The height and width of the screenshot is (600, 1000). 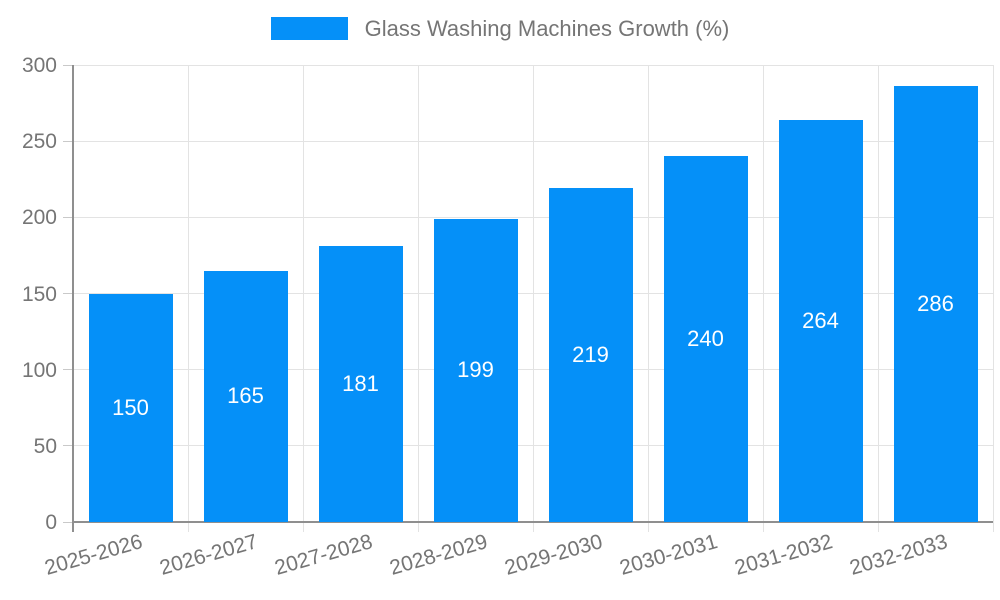 I want to click on bar-value-label: 286, so click(x=935, y=304).